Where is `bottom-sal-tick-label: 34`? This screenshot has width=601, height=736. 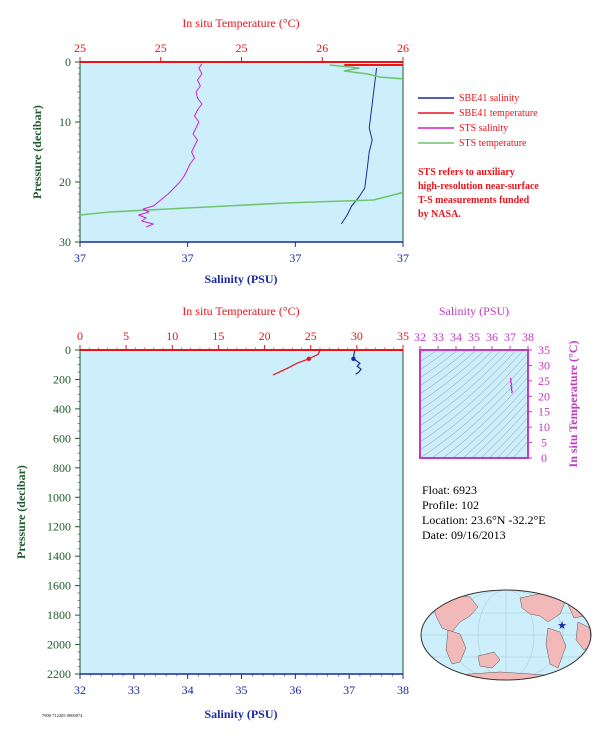
bottom-sal-tick-label: 34 is located at coordinates (188, 690).